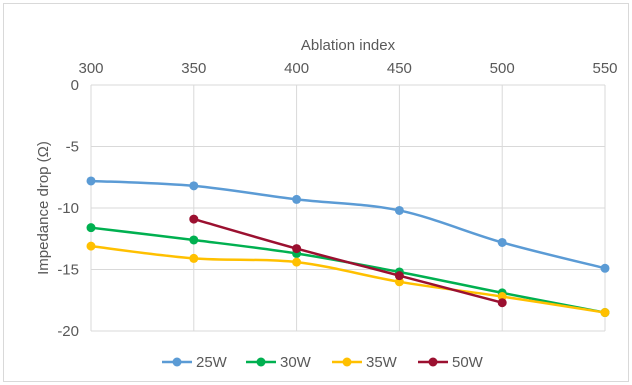 Image resolution: width=632 pixels, height=385 pixels. I want to click on legend-item-30W: 30W, so click(279, 362).